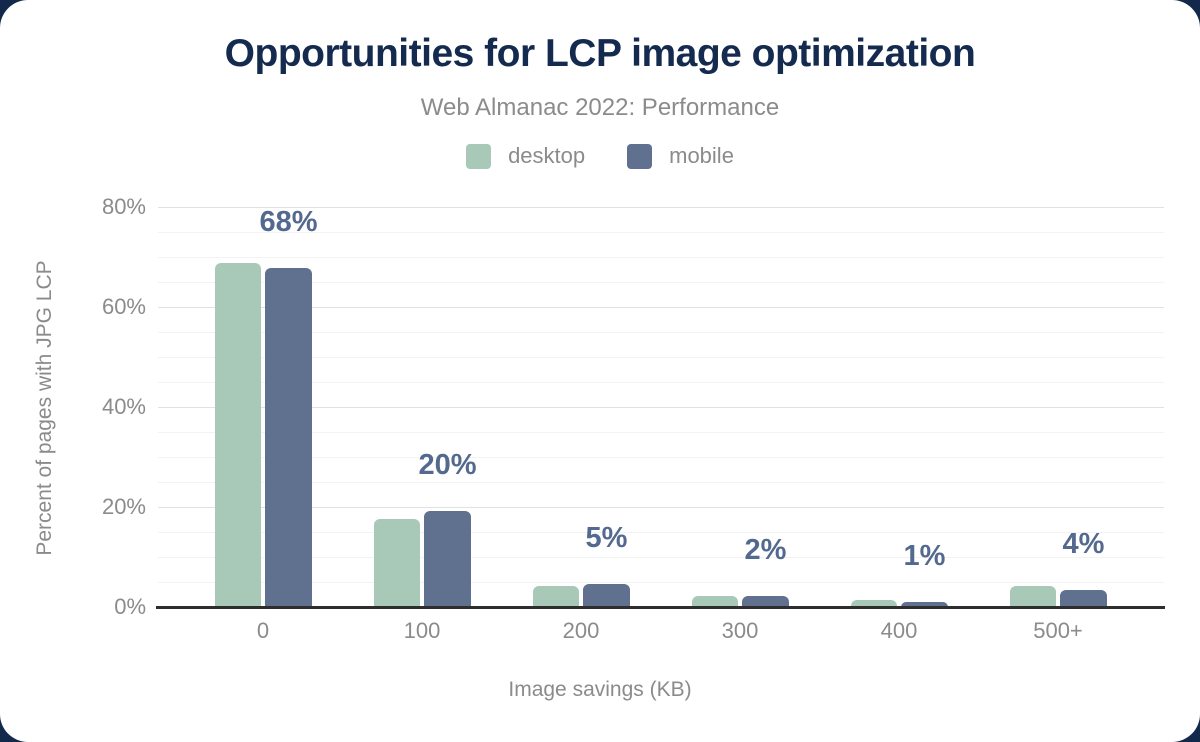 The height and width of the screenshot is (742, 1200). I want to click on data-label-300: 2%, so click(765, 550).